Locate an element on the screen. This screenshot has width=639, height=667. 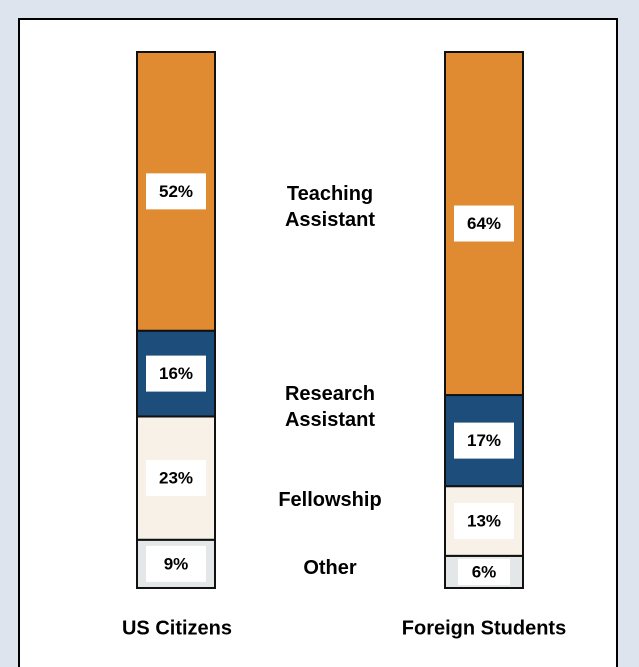
value-label: 16% is located at coordinates (176, 373).